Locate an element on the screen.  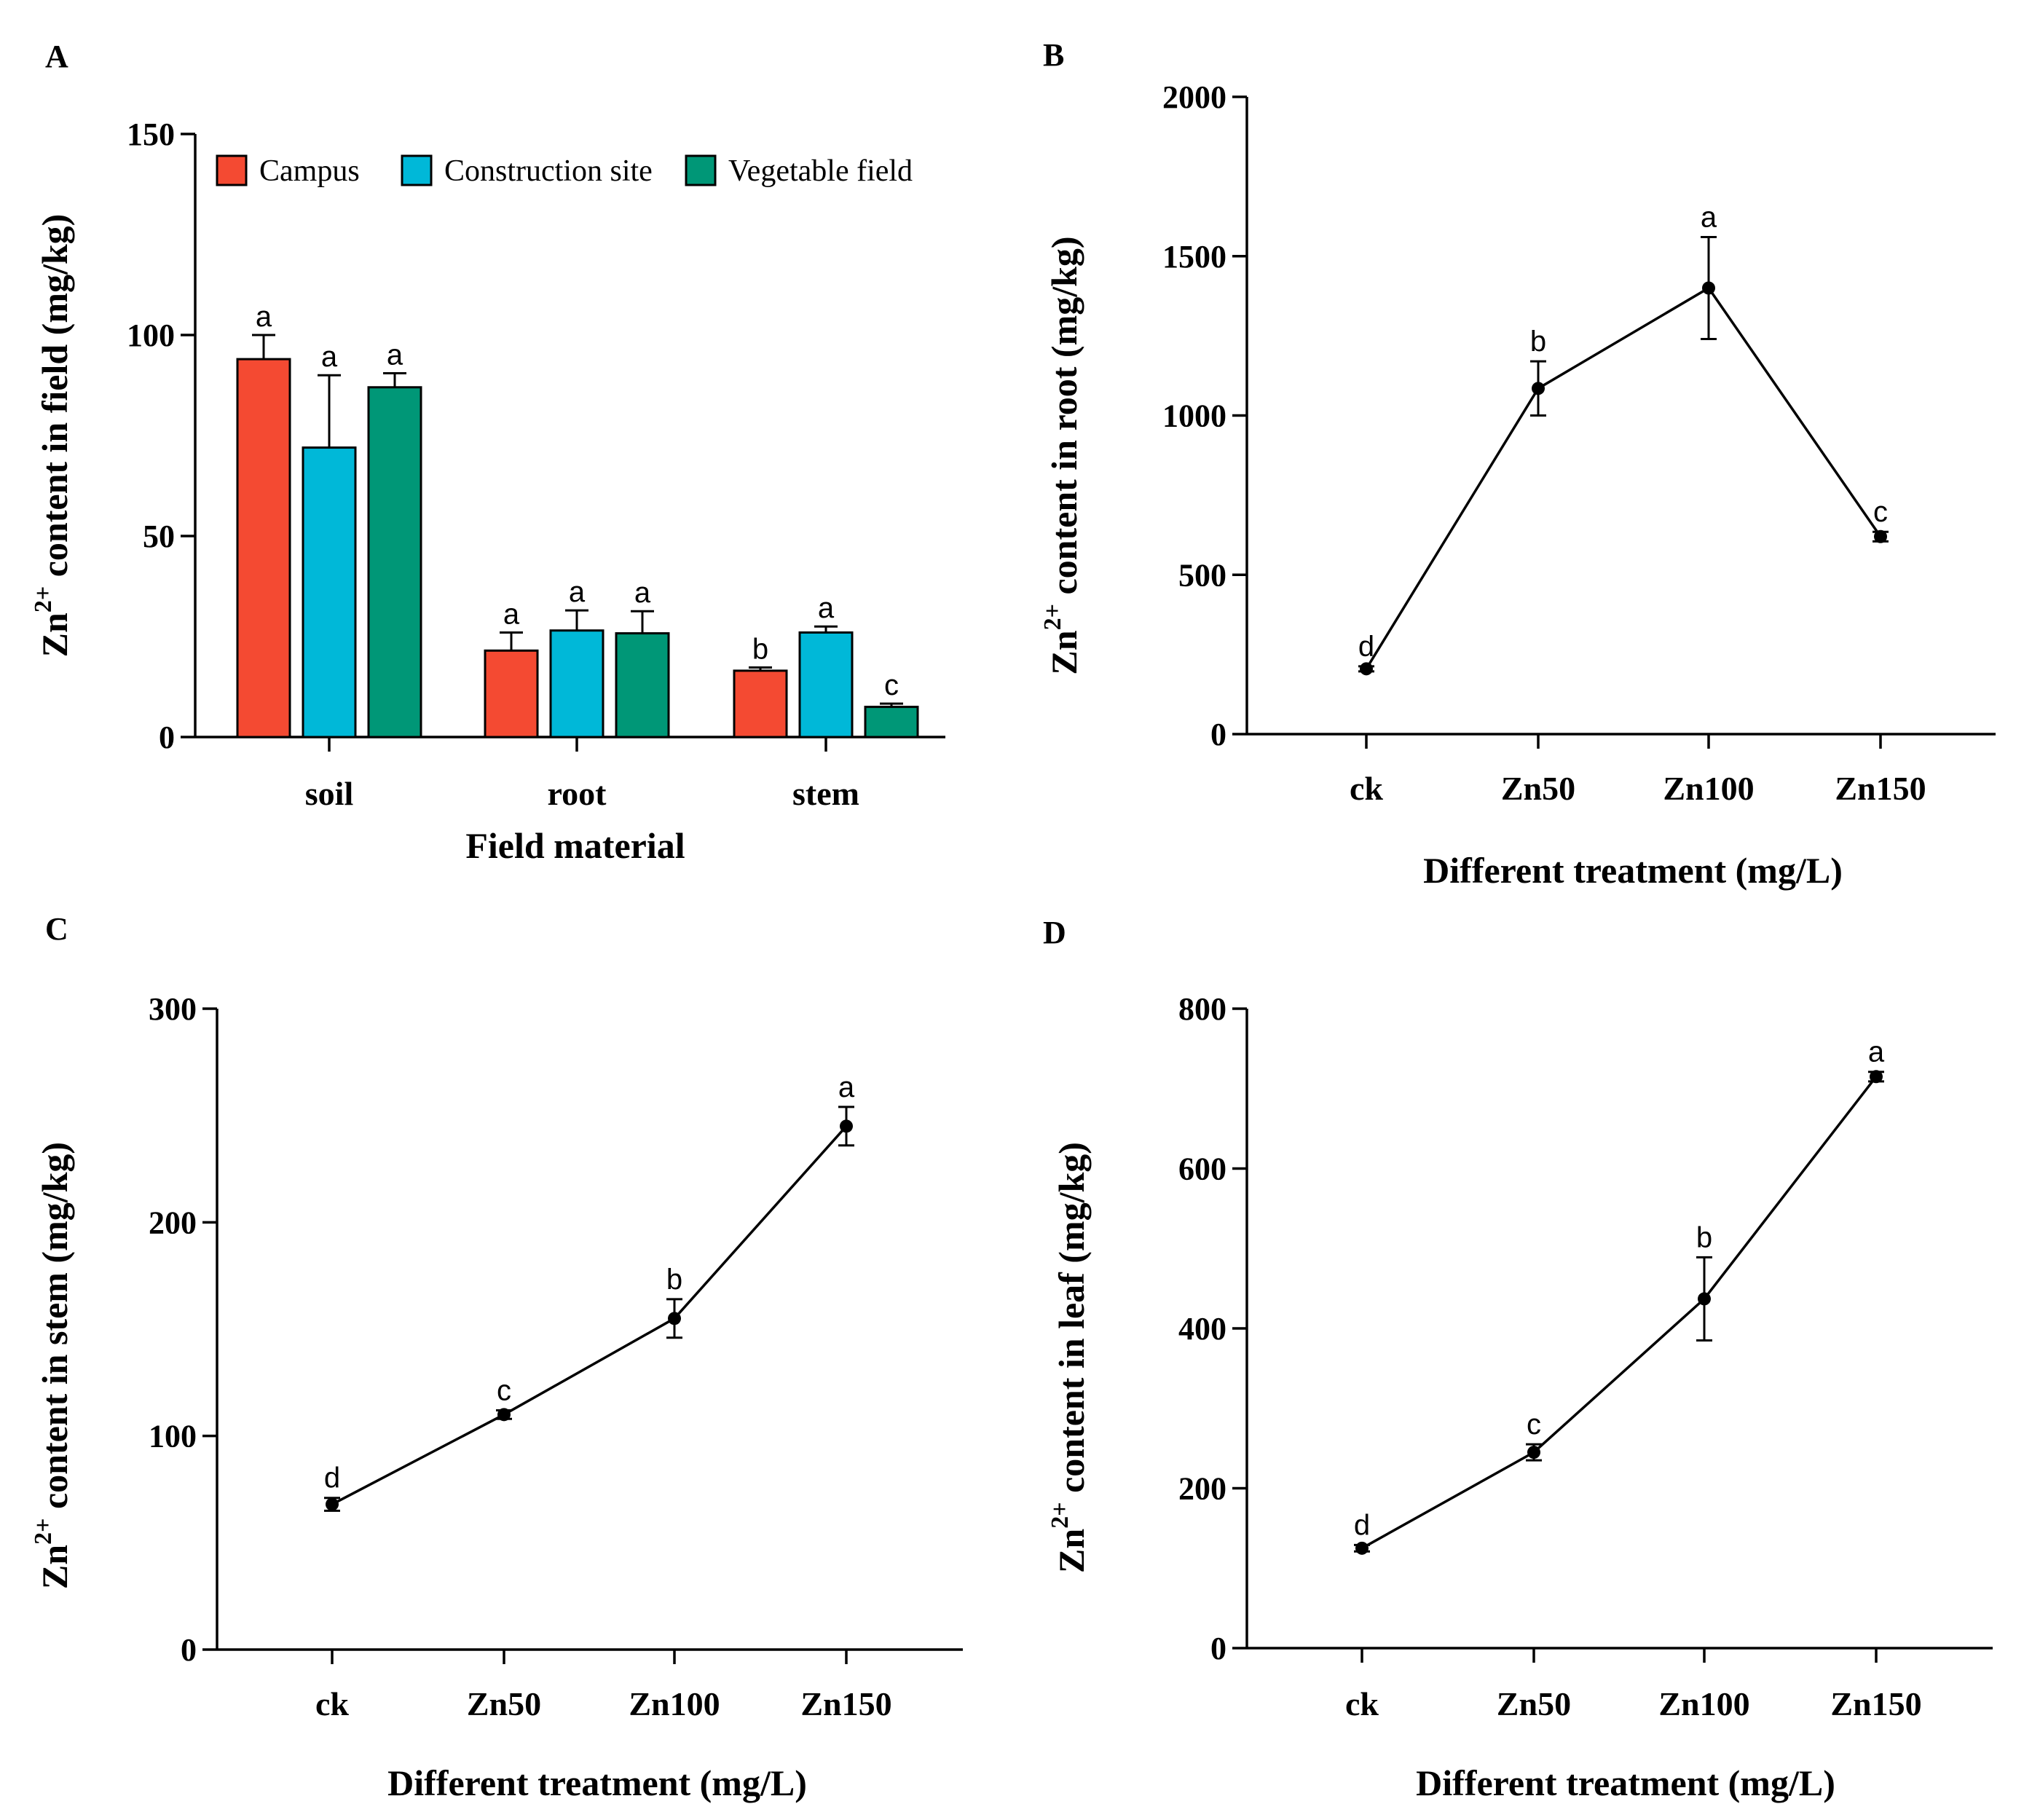
y-axis-title: Zn2+ content in stem (mg/kg) is located at coordinates (52, 1365).